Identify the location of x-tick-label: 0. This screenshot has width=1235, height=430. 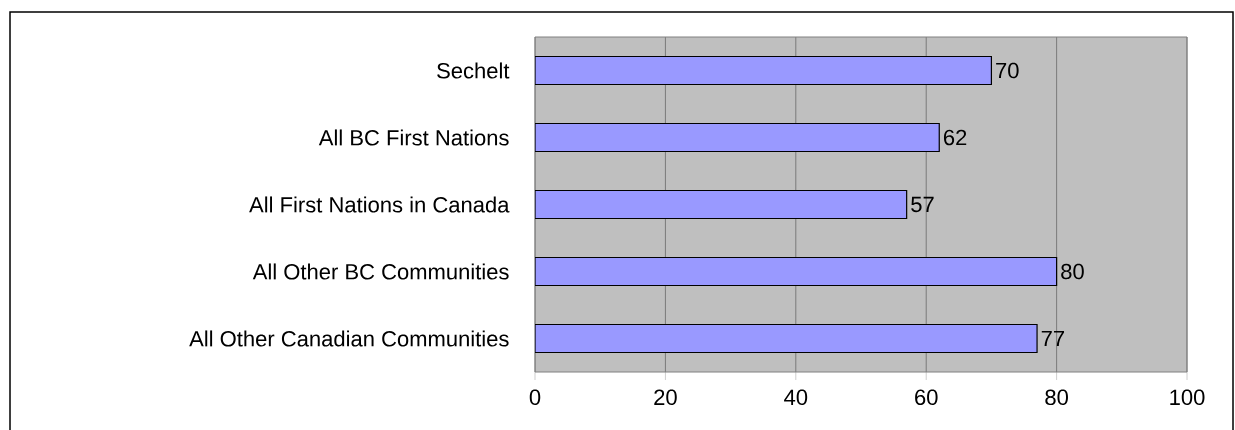
(535, 397).